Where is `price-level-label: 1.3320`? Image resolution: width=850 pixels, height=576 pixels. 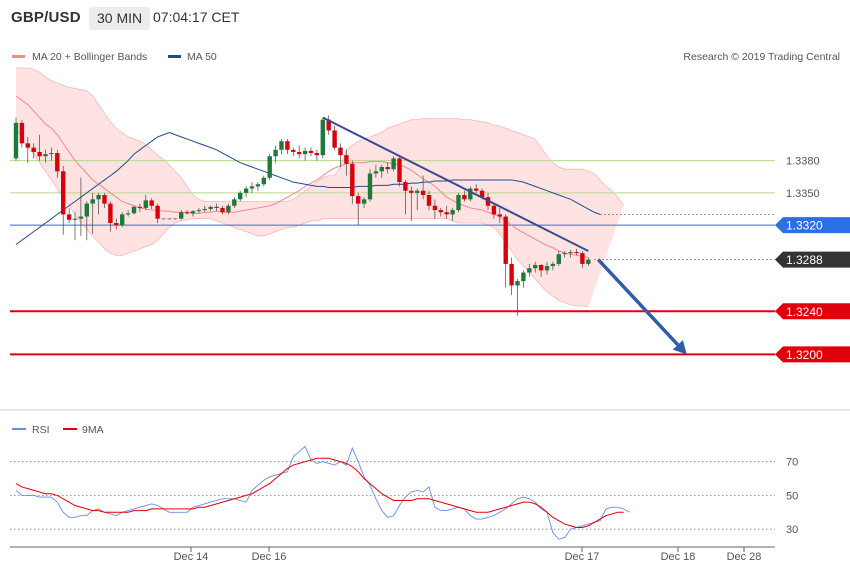 price-level-label: 1.3320 is located at coordinates (804, 226).